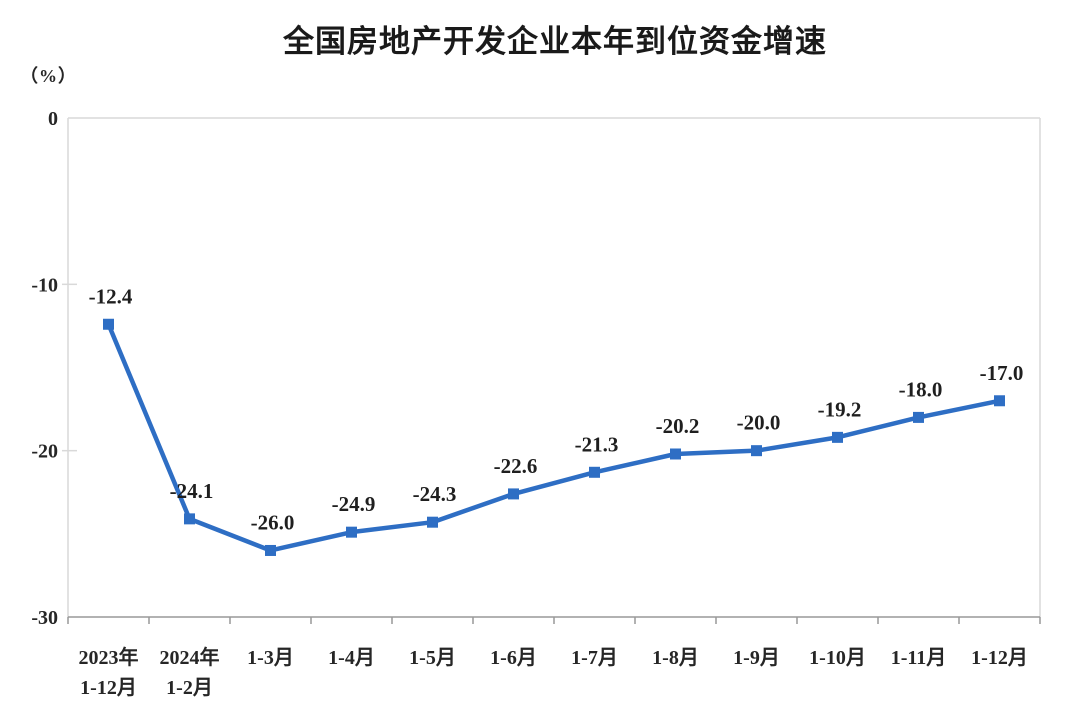 The height and width of the screenshot is (725, 1080). What do you see at coordinates (756, 658) in the screenshot?
I see `x-tick-label: 1-9月` at bounding box center [756, 658].